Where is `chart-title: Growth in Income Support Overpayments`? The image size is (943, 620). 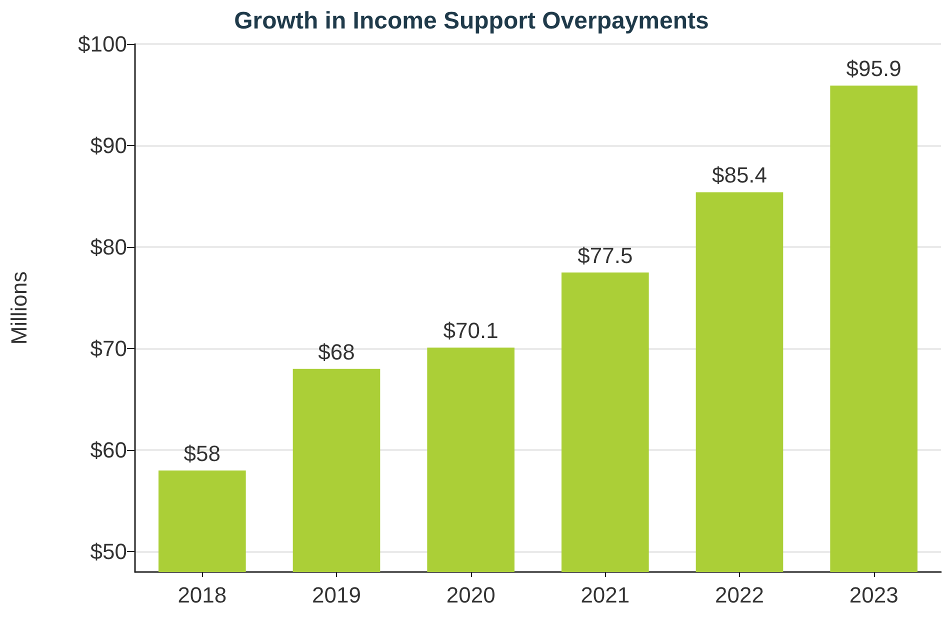
chart-title: Growth in Income Support Overpayments is located at coordinates (471, 21).